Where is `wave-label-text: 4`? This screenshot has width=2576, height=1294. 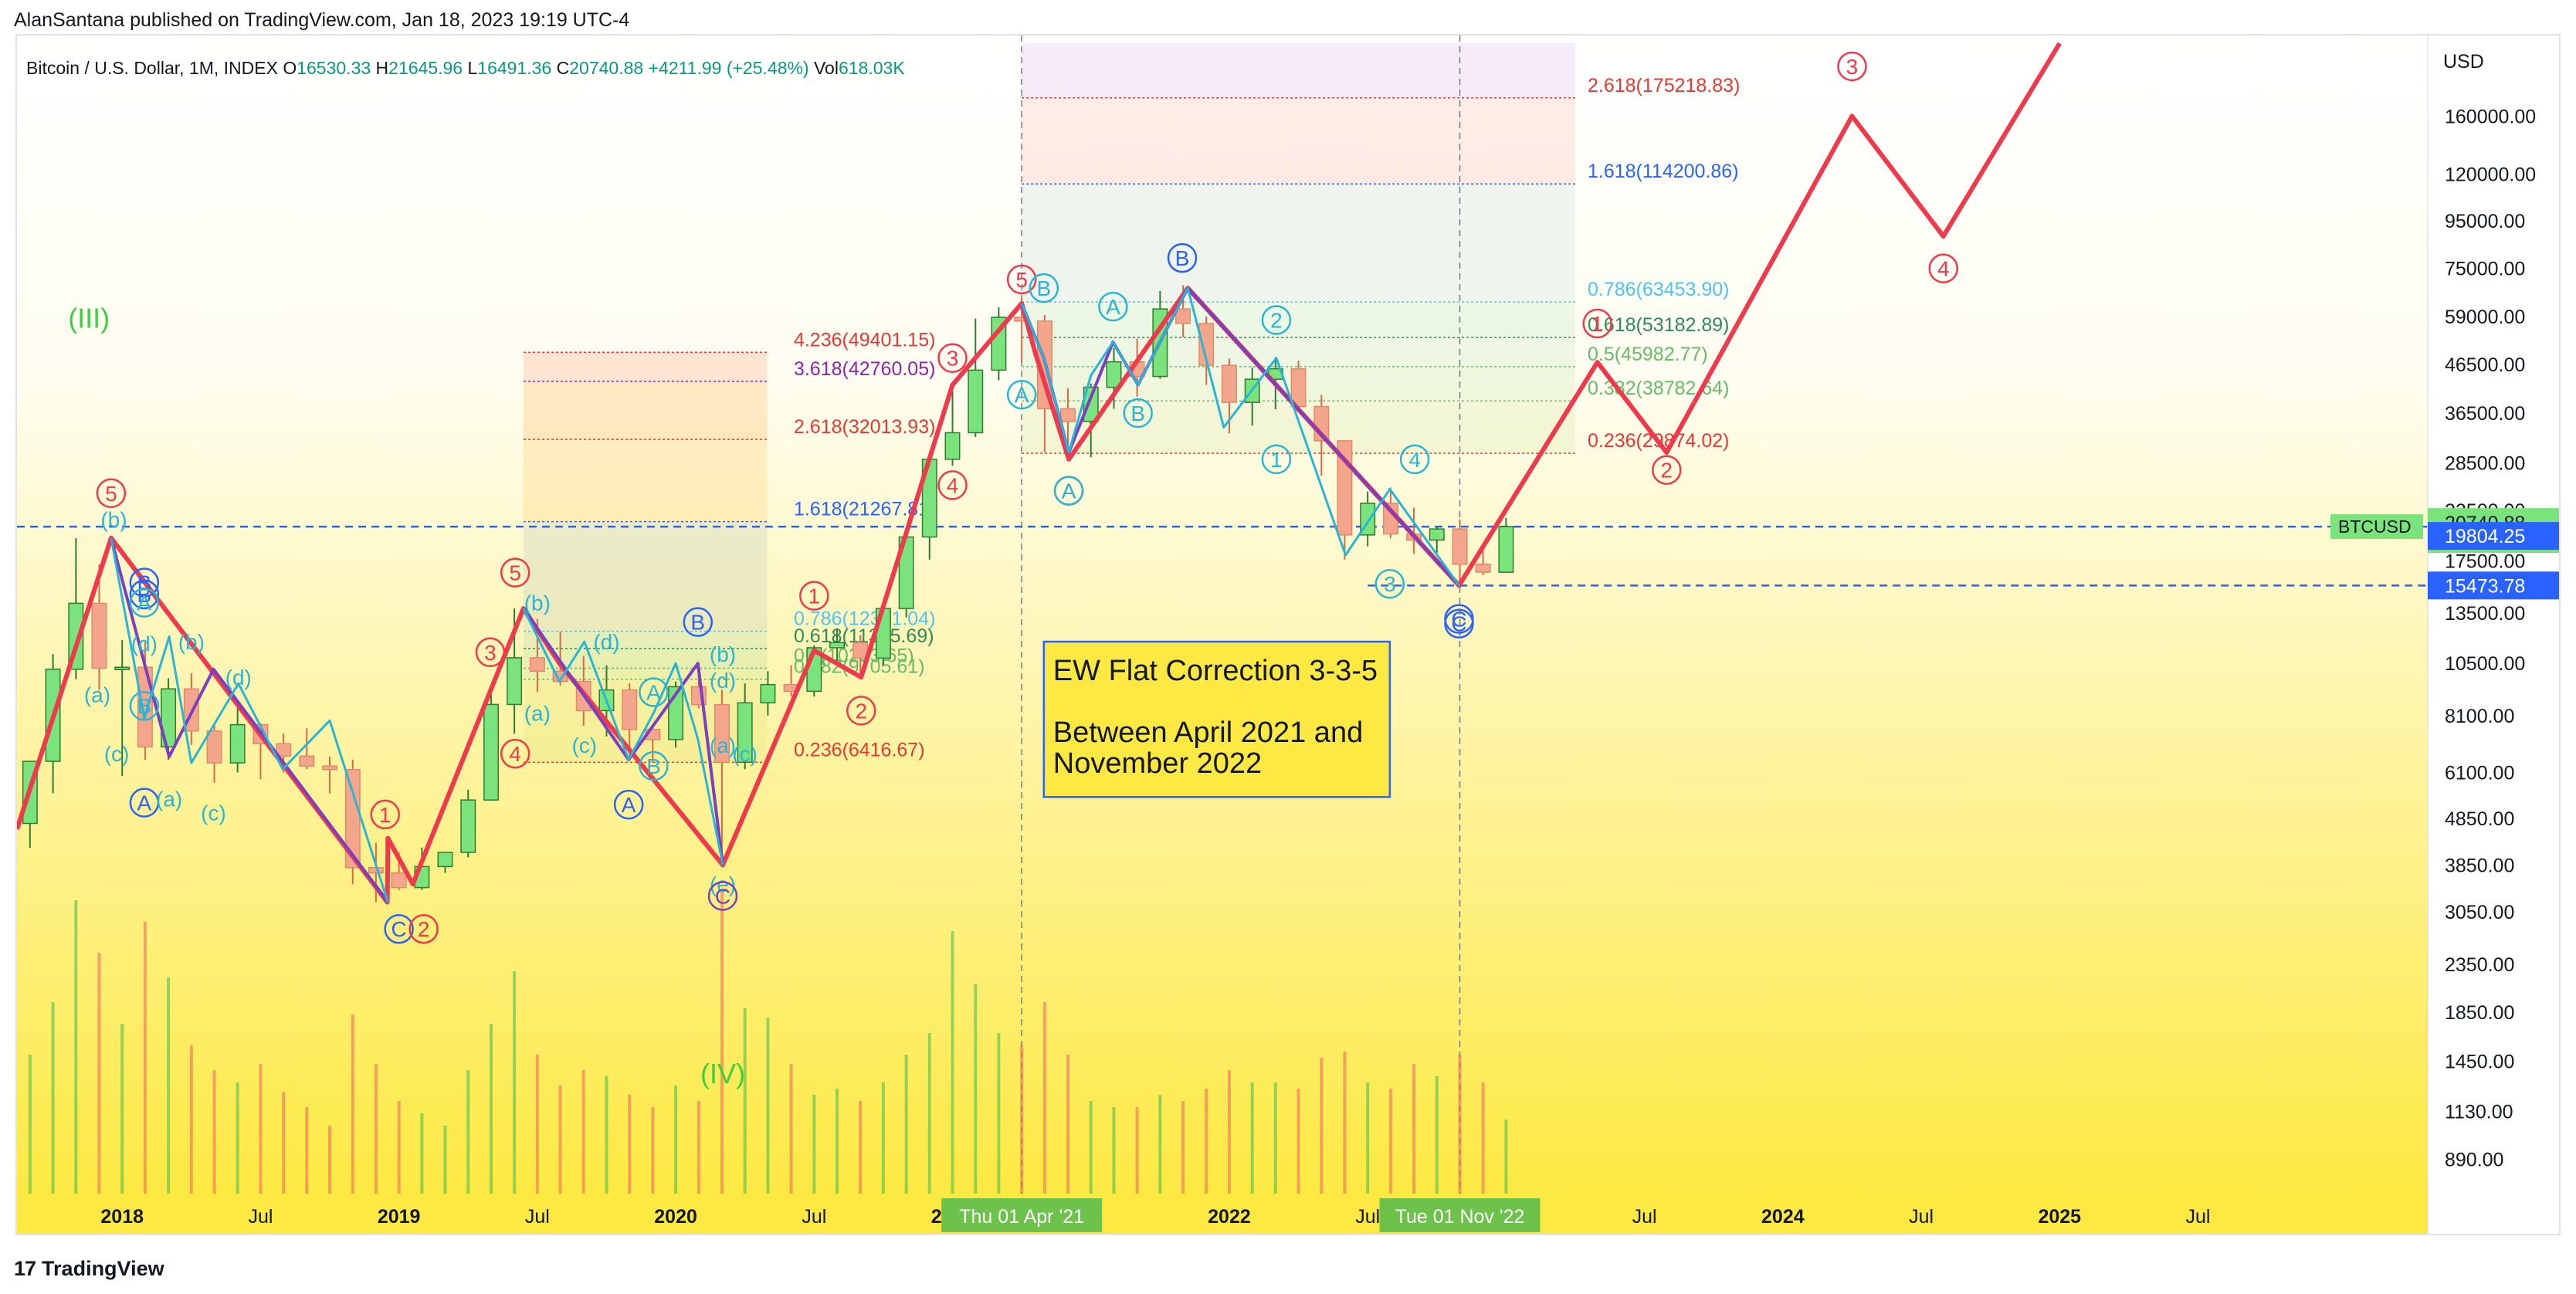
wave-label-text: 4 is located at coordinates (953, 485).